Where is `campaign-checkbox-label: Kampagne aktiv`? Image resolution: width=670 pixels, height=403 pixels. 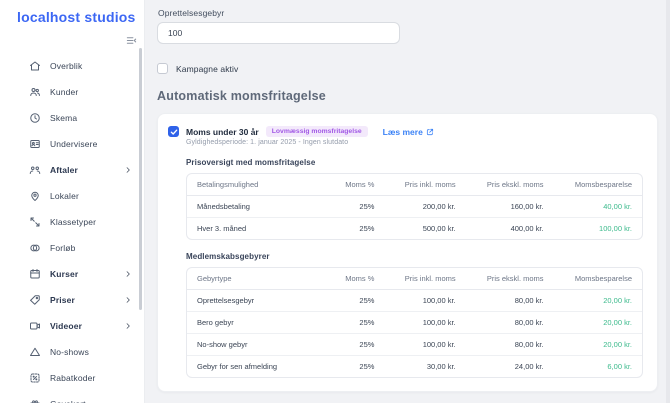
campaign-checkbox-label: Kampagne aktiv is located at coordinates (207, 68).